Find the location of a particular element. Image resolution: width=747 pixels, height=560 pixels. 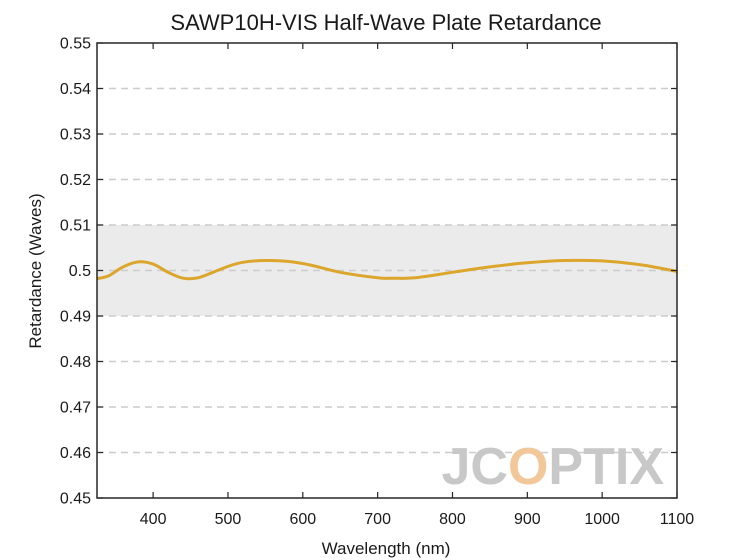

x-tick-label: 1000 is located at coordinates (602, 519).